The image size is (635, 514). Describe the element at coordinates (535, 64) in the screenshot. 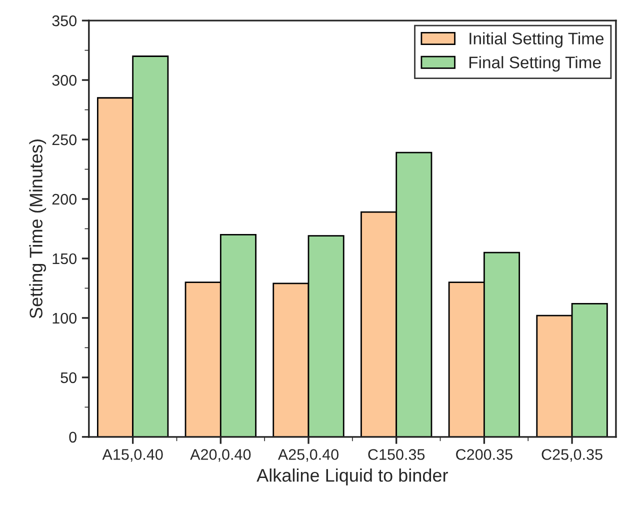

I see `legend-label: Final Setting Time` at that location.